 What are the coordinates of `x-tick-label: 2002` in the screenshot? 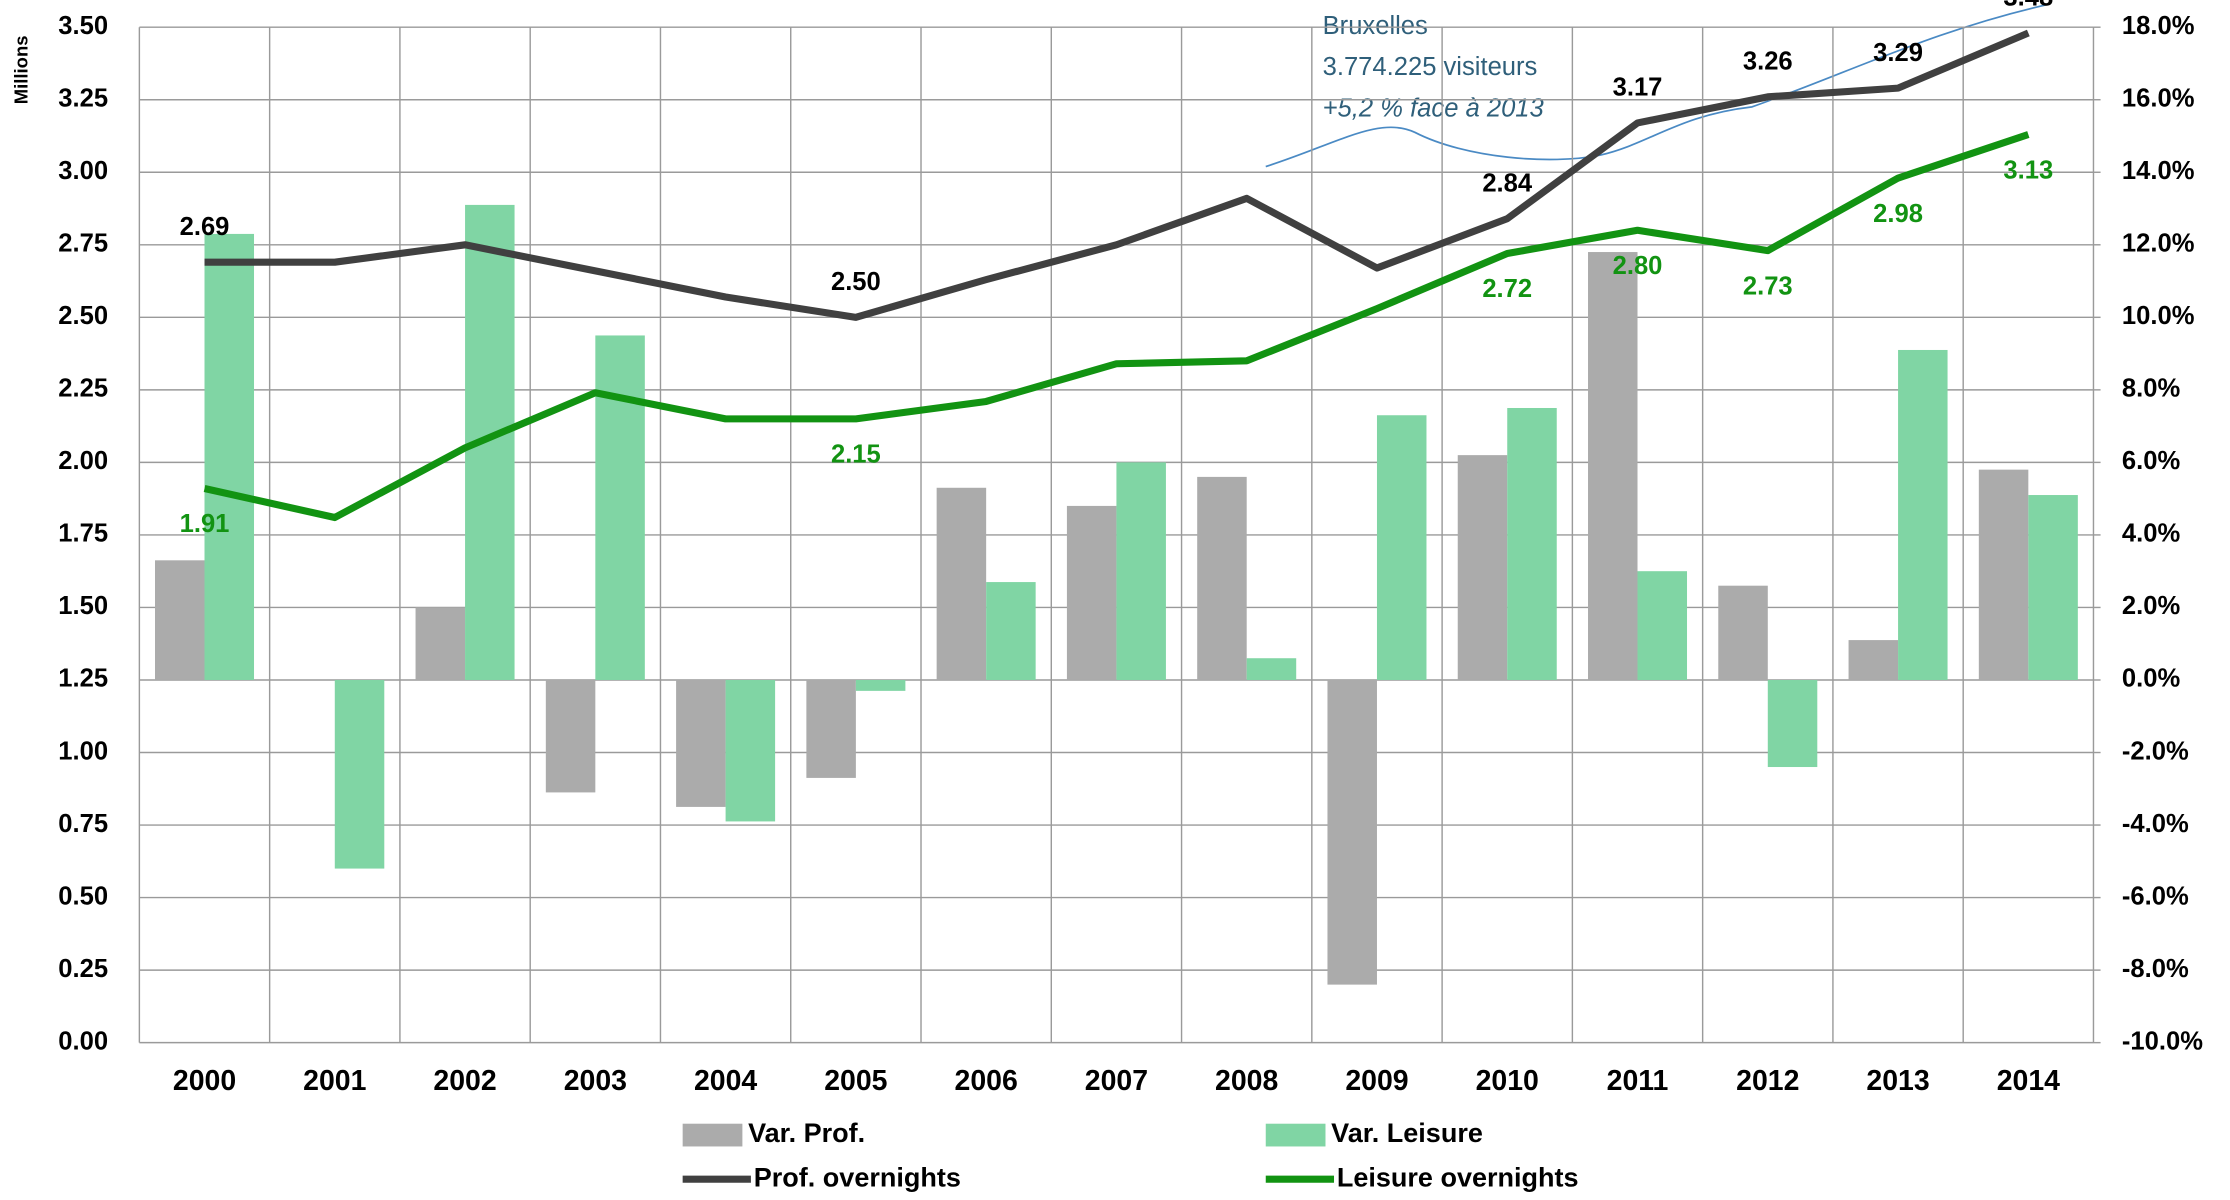 It's located at (464, 1081).